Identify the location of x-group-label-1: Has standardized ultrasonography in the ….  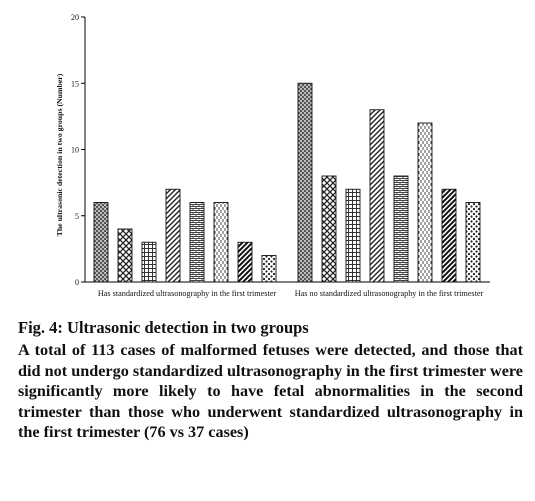
(187, 293).